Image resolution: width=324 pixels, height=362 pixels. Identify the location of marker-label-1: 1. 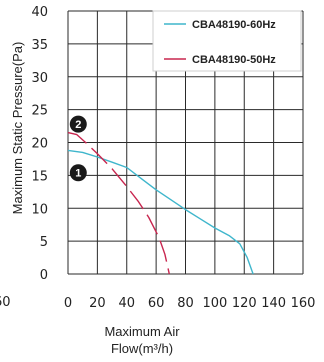
(78, 174).